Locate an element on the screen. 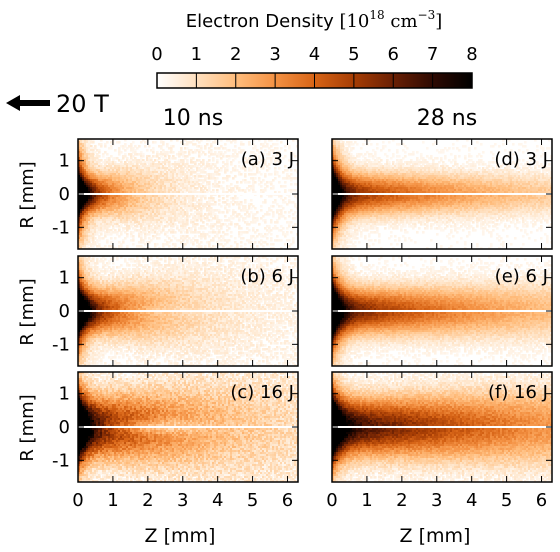  colorbar-tick-label: 4 is located at coordinates (314, 54).